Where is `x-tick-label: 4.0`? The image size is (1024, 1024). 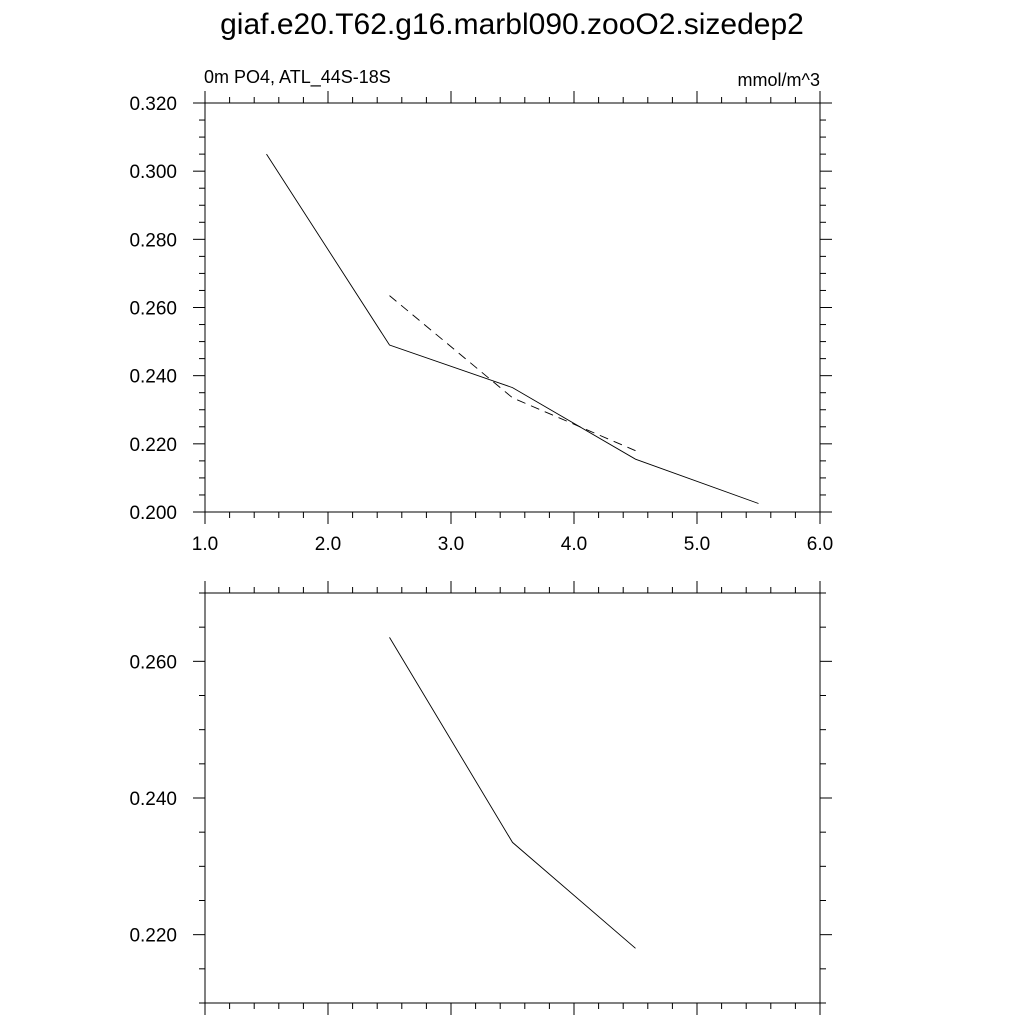 x-tick-label: 4.0 is located at coordinates (574, 544).